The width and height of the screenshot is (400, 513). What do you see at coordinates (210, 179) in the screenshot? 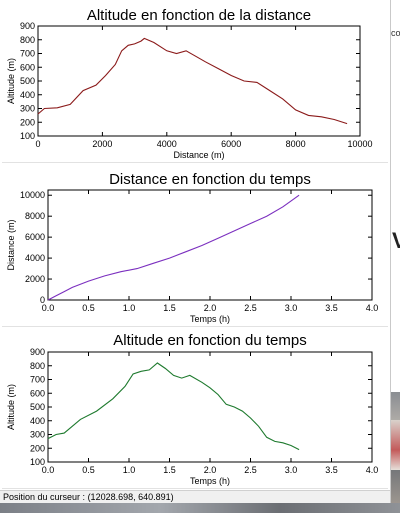
I see `distance-time-title: Distance en fonction du temps` at bounding box center [210, 179].